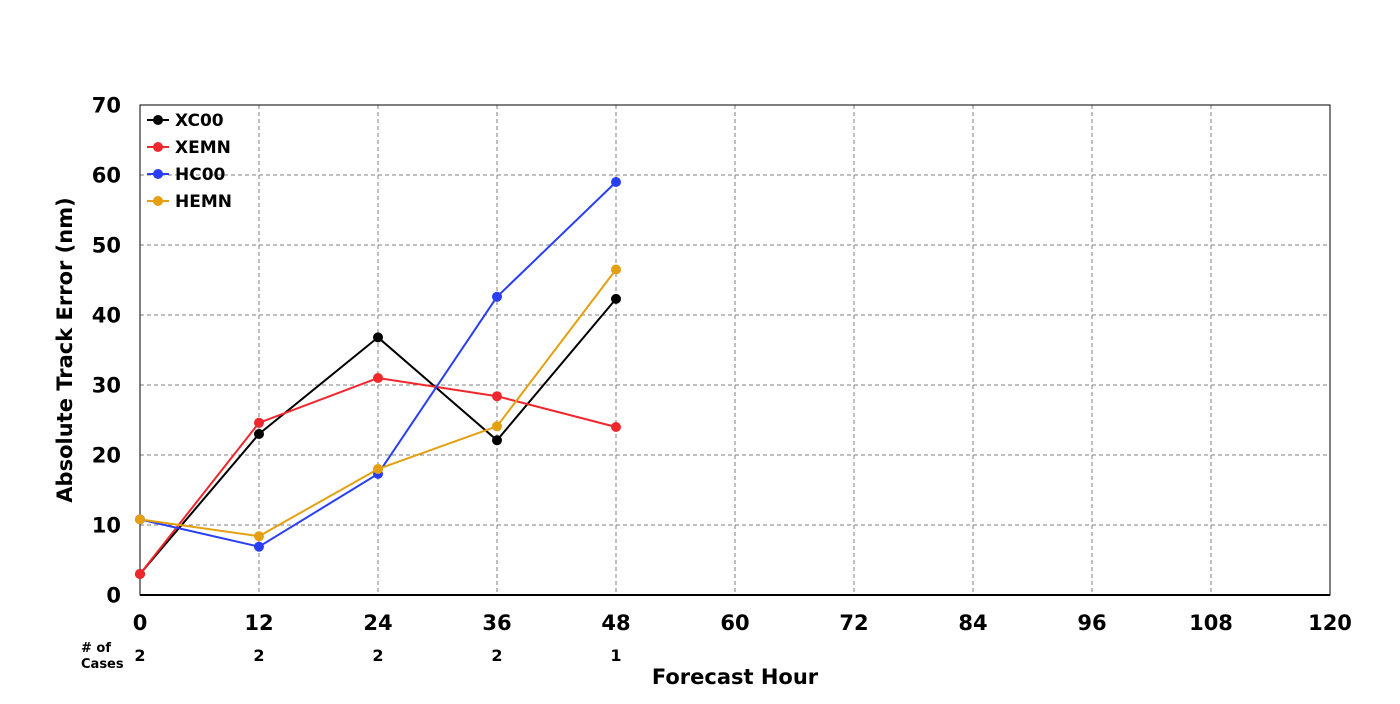 The image size is (1400, 704). What do you see at coordinates (351, 656) in the screenshot?
I see `cases-row: # of Cases 2 2 2 2 1` at bounding box center [351, 656].